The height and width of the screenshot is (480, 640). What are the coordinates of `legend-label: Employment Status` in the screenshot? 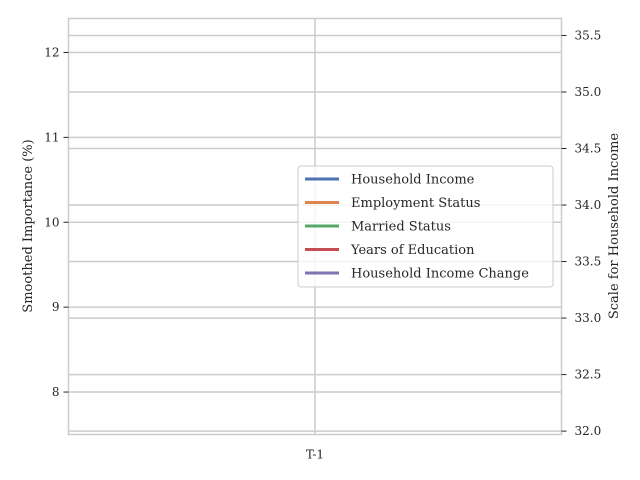 It's located at (415, 203).